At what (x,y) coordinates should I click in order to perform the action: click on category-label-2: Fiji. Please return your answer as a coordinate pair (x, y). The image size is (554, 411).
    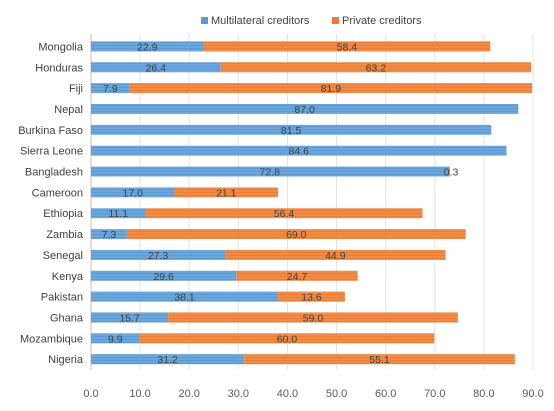
    Looking at the image, I should click on (76, 89).